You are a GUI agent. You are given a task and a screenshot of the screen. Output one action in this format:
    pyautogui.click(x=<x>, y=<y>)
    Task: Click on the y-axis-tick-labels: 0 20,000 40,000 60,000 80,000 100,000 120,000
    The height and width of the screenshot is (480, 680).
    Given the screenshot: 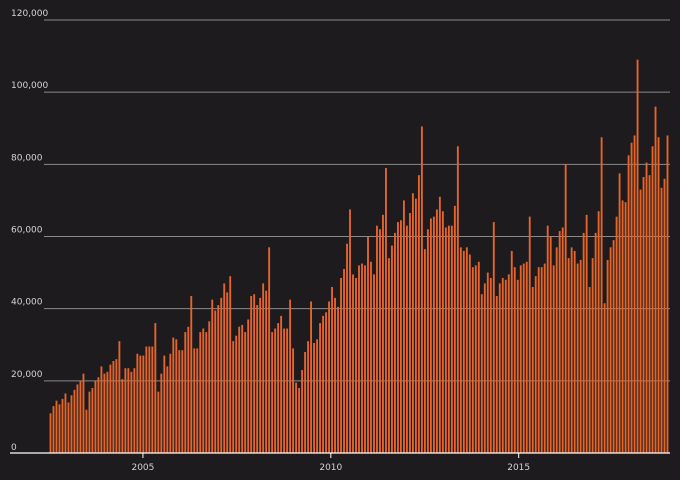 What is the action you would take?
    pyautogui.click(x=29, y=231)
    